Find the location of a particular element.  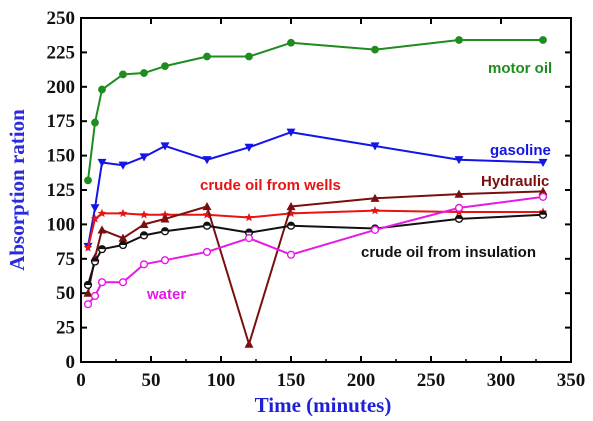

x-tick-label: 100 is located at coordinates (221, 380).